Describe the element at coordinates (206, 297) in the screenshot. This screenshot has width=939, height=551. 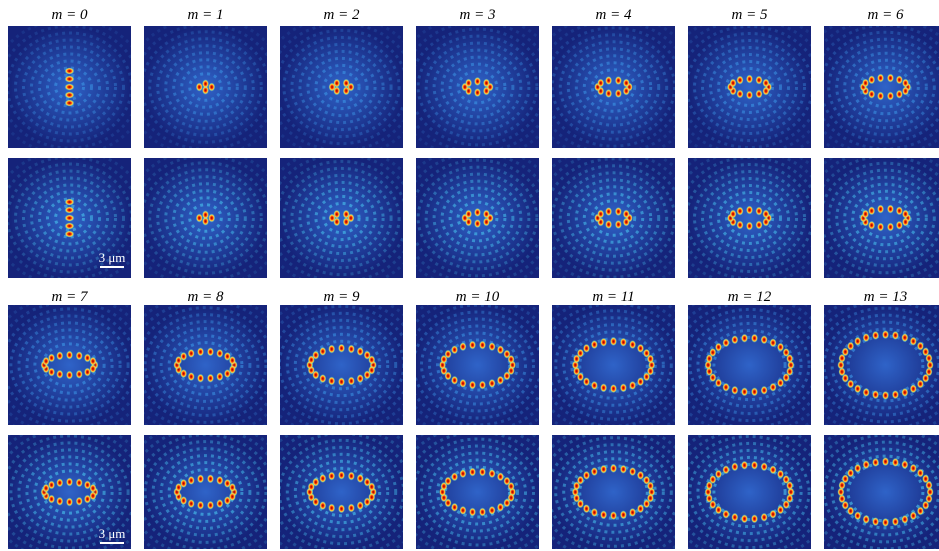
I see `panel-label: m = 8` at that location.